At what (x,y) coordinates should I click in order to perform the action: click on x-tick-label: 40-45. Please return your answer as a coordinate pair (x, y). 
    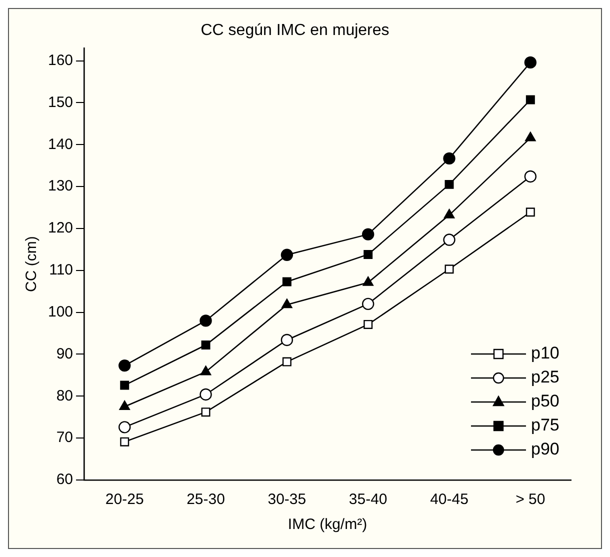
    Looking at the image, I should click on (449, 499).